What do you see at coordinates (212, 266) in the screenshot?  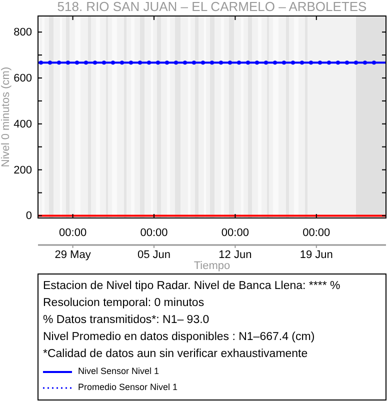 I see `x-axis-title: Tiempo` at bounding box center [212, 266].